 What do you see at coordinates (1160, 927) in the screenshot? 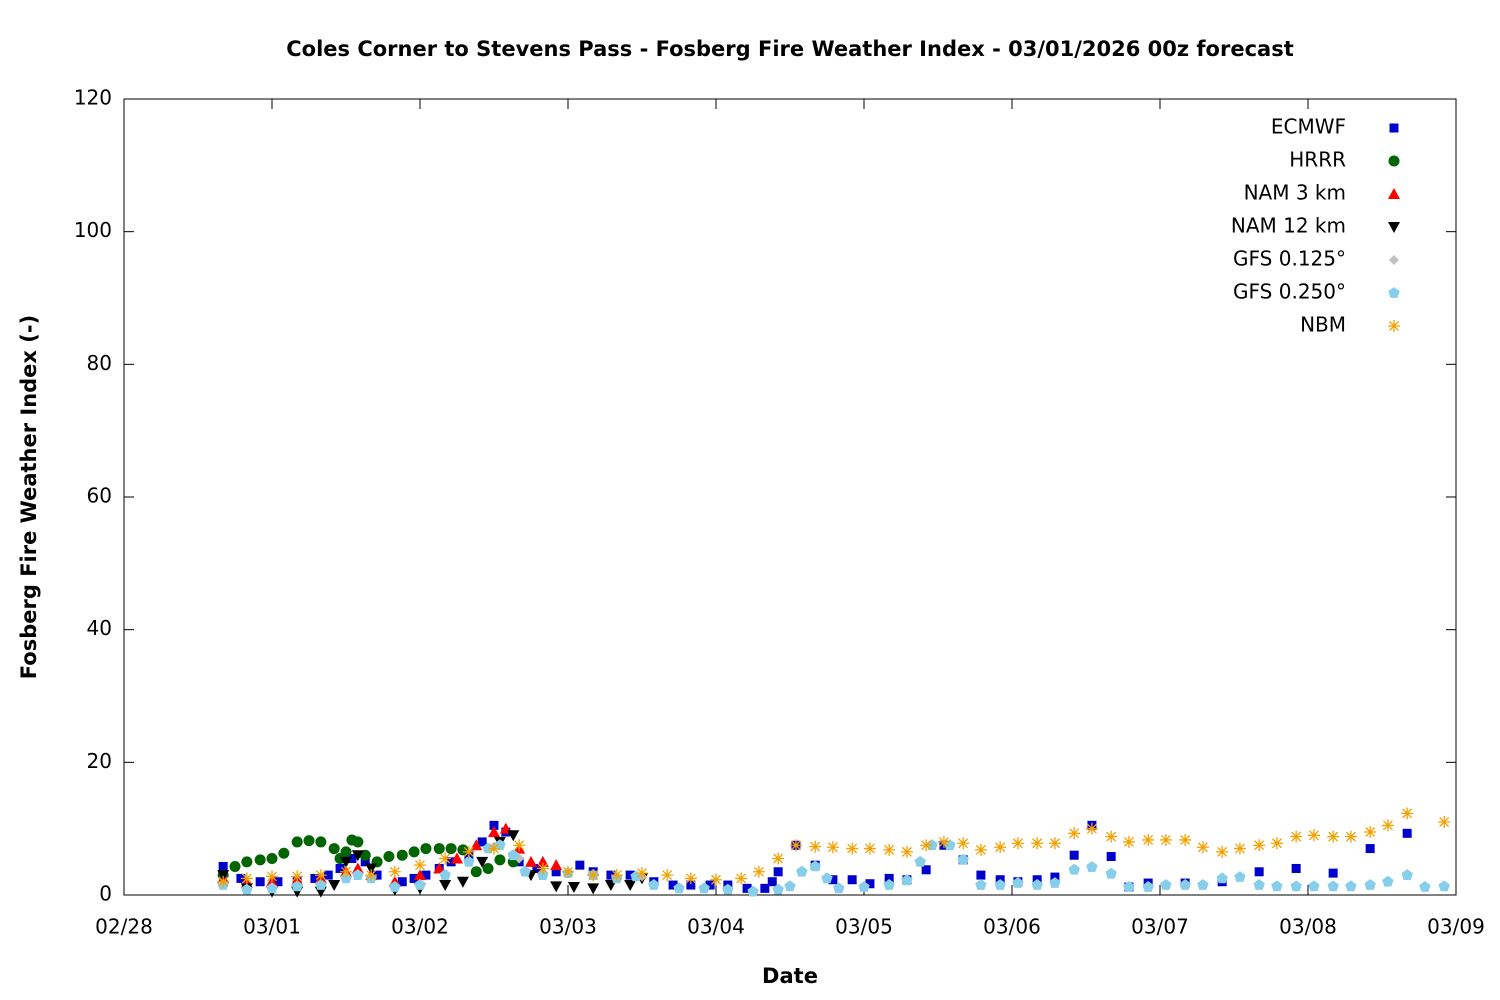
I see `x-tick-label: 03/07` at bounding box center [1160, 927].